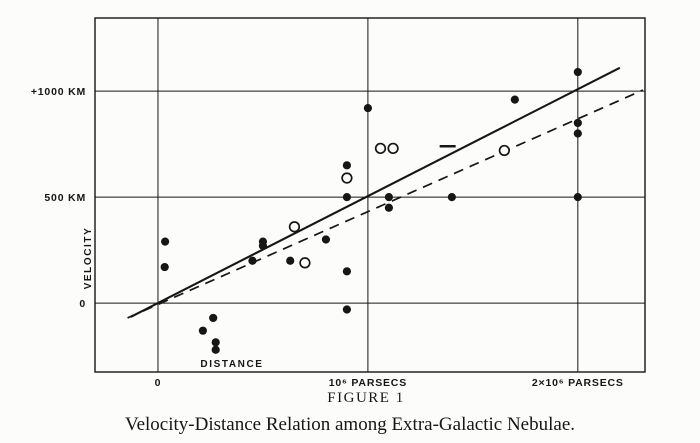 The height and width of the screenshot is (443, 700). I want to click on y-tick-label: 500 KM, so click(65, 198).